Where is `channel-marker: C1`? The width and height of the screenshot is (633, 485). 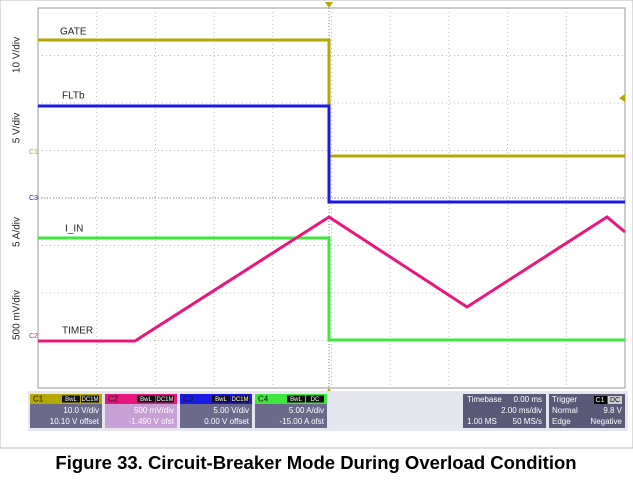 channel-marker: C1 is located at coordinates (33, 152).